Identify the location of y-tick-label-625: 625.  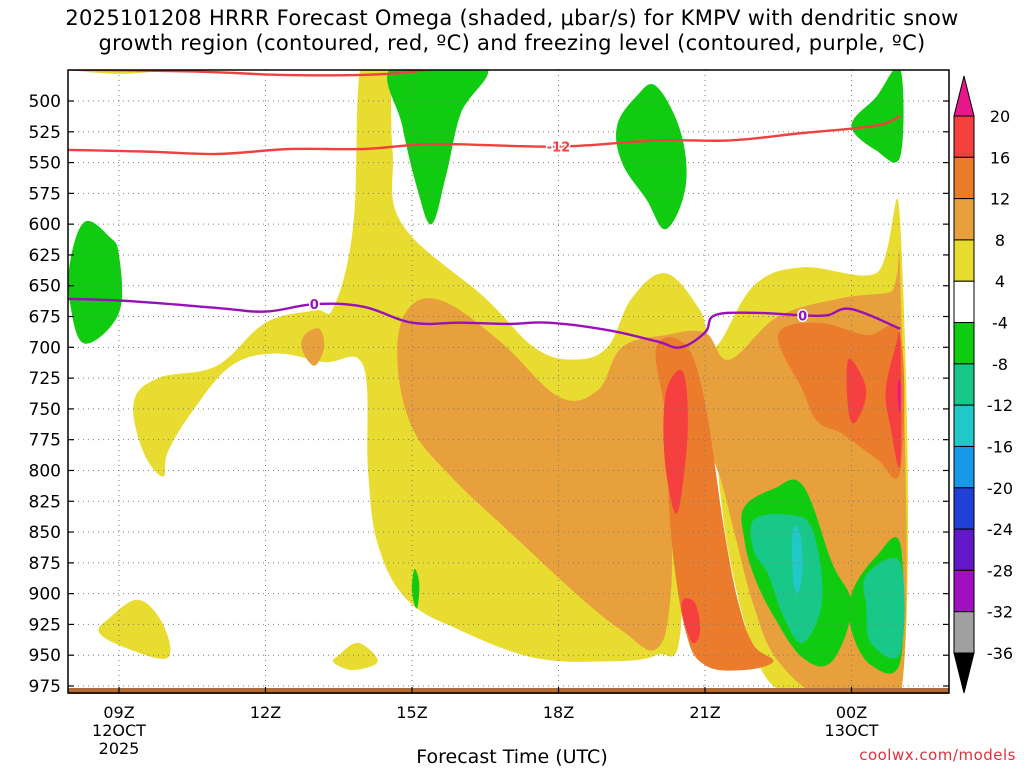
(45, 256).